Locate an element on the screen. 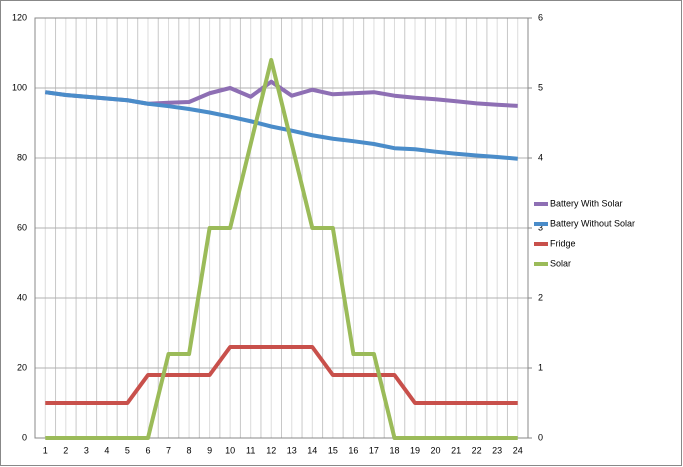 The image size is (683, 467). x-tick-label: 24 is located at coordinates (518, 450).